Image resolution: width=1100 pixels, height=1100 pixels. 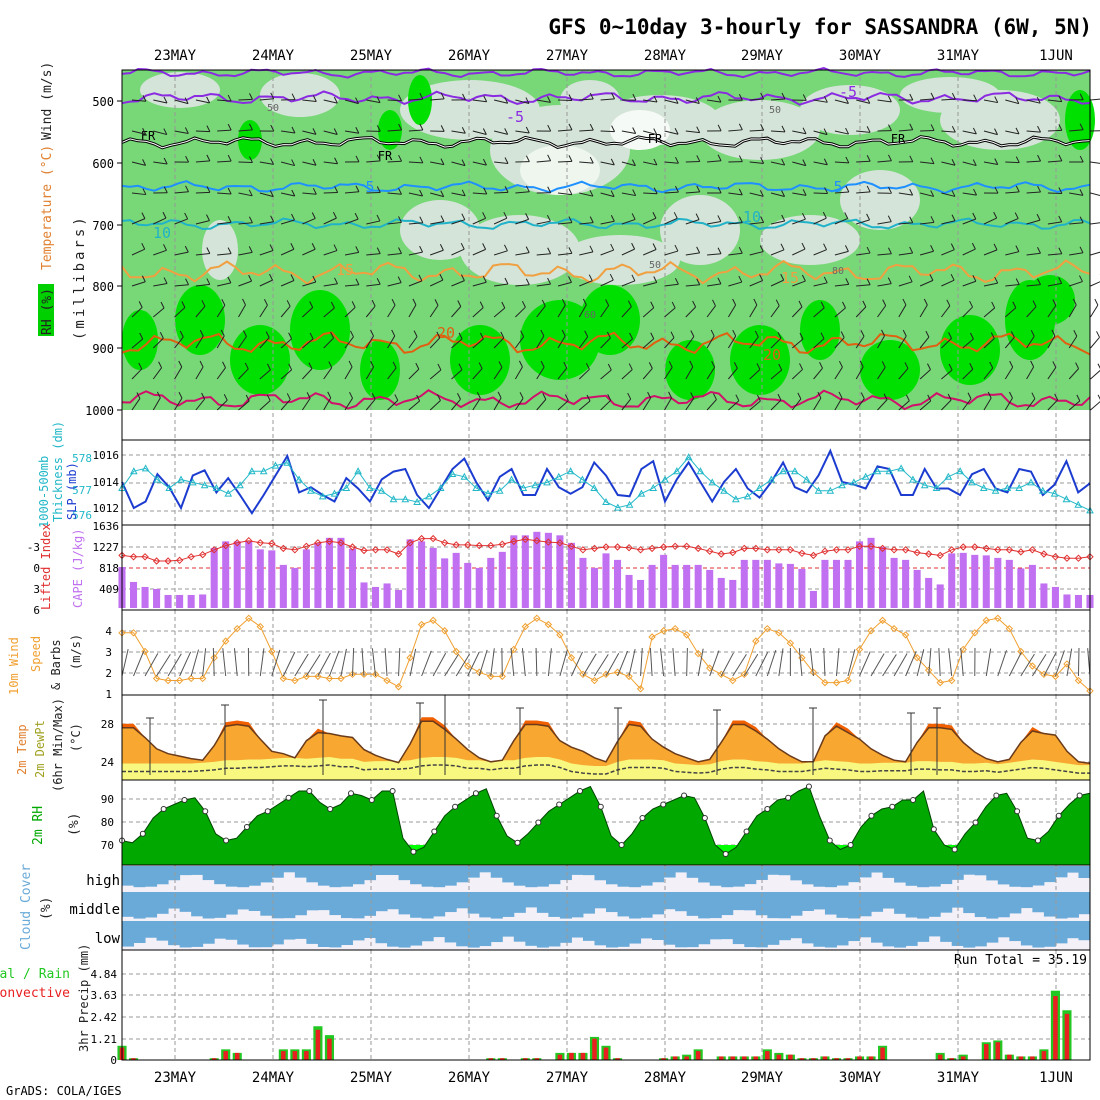 I want to click on rh-dry-patch, so click(x=180, y=90).